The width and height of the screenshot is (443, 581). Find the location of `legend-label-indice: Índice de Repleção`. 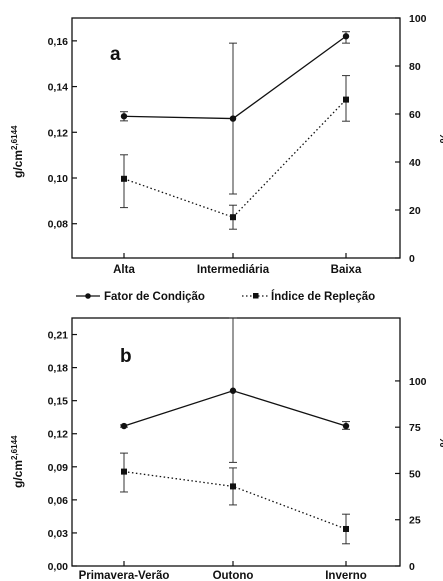

legend-label-indice: Índice de Repleção is located at coordinates (323, 296).